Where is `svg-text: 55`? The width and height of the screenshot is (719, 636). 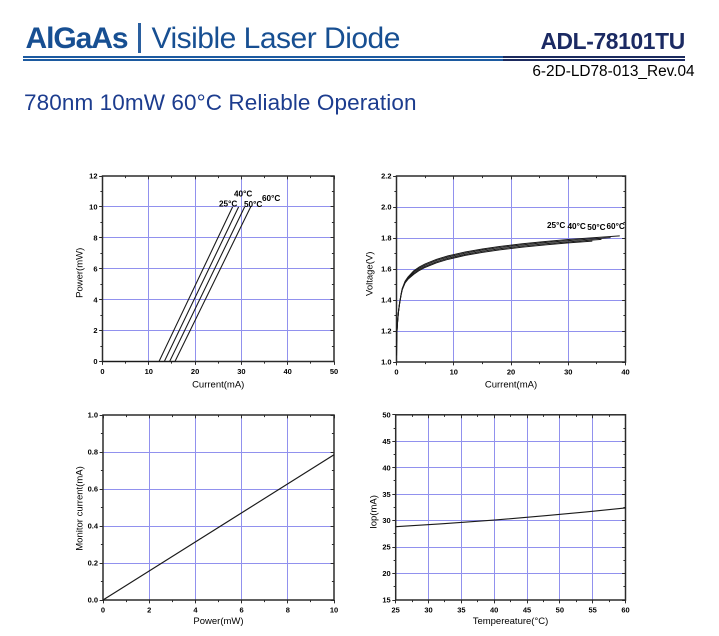 svg-text: 55 is located at coordinates (592, 610).